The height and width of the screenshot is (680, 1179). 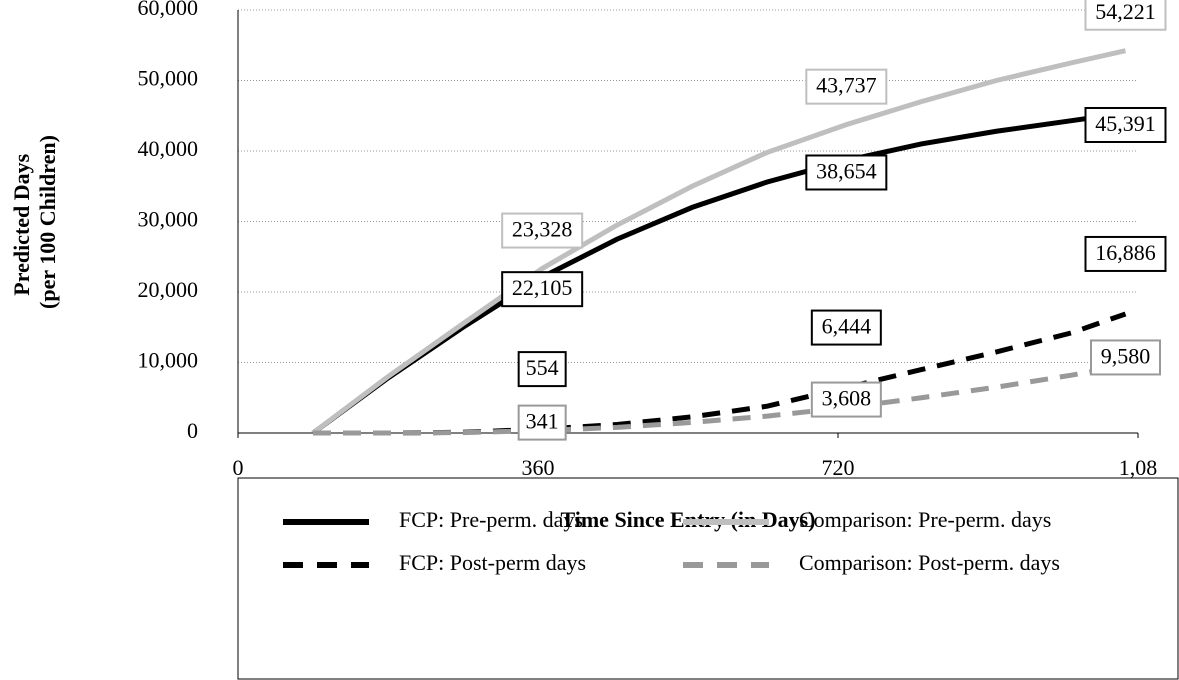 I want to click on y-tick-label: 40,000, so click(x=168, y=148).